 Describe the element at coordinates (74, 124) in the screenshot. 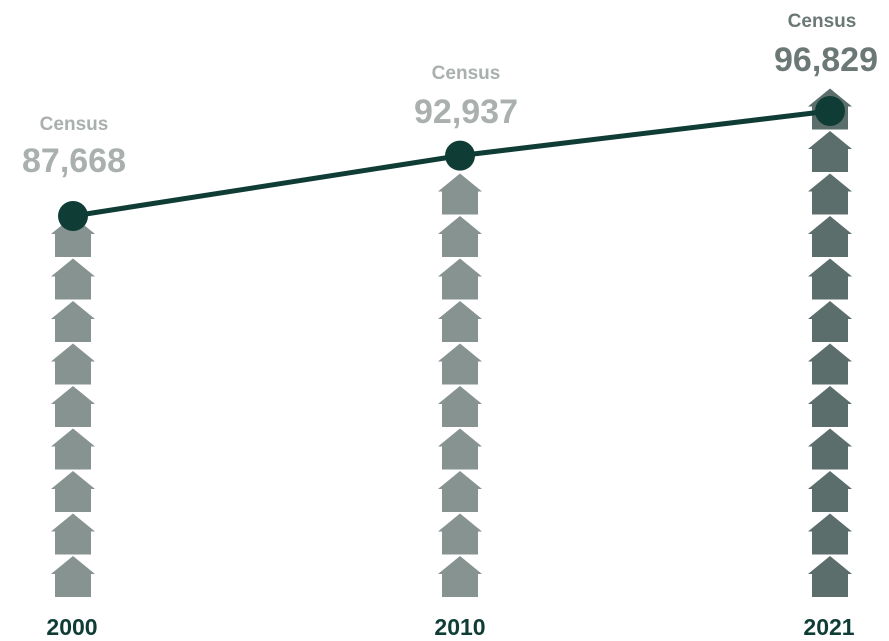

I see `annotation-label-2000: Census` at that location.